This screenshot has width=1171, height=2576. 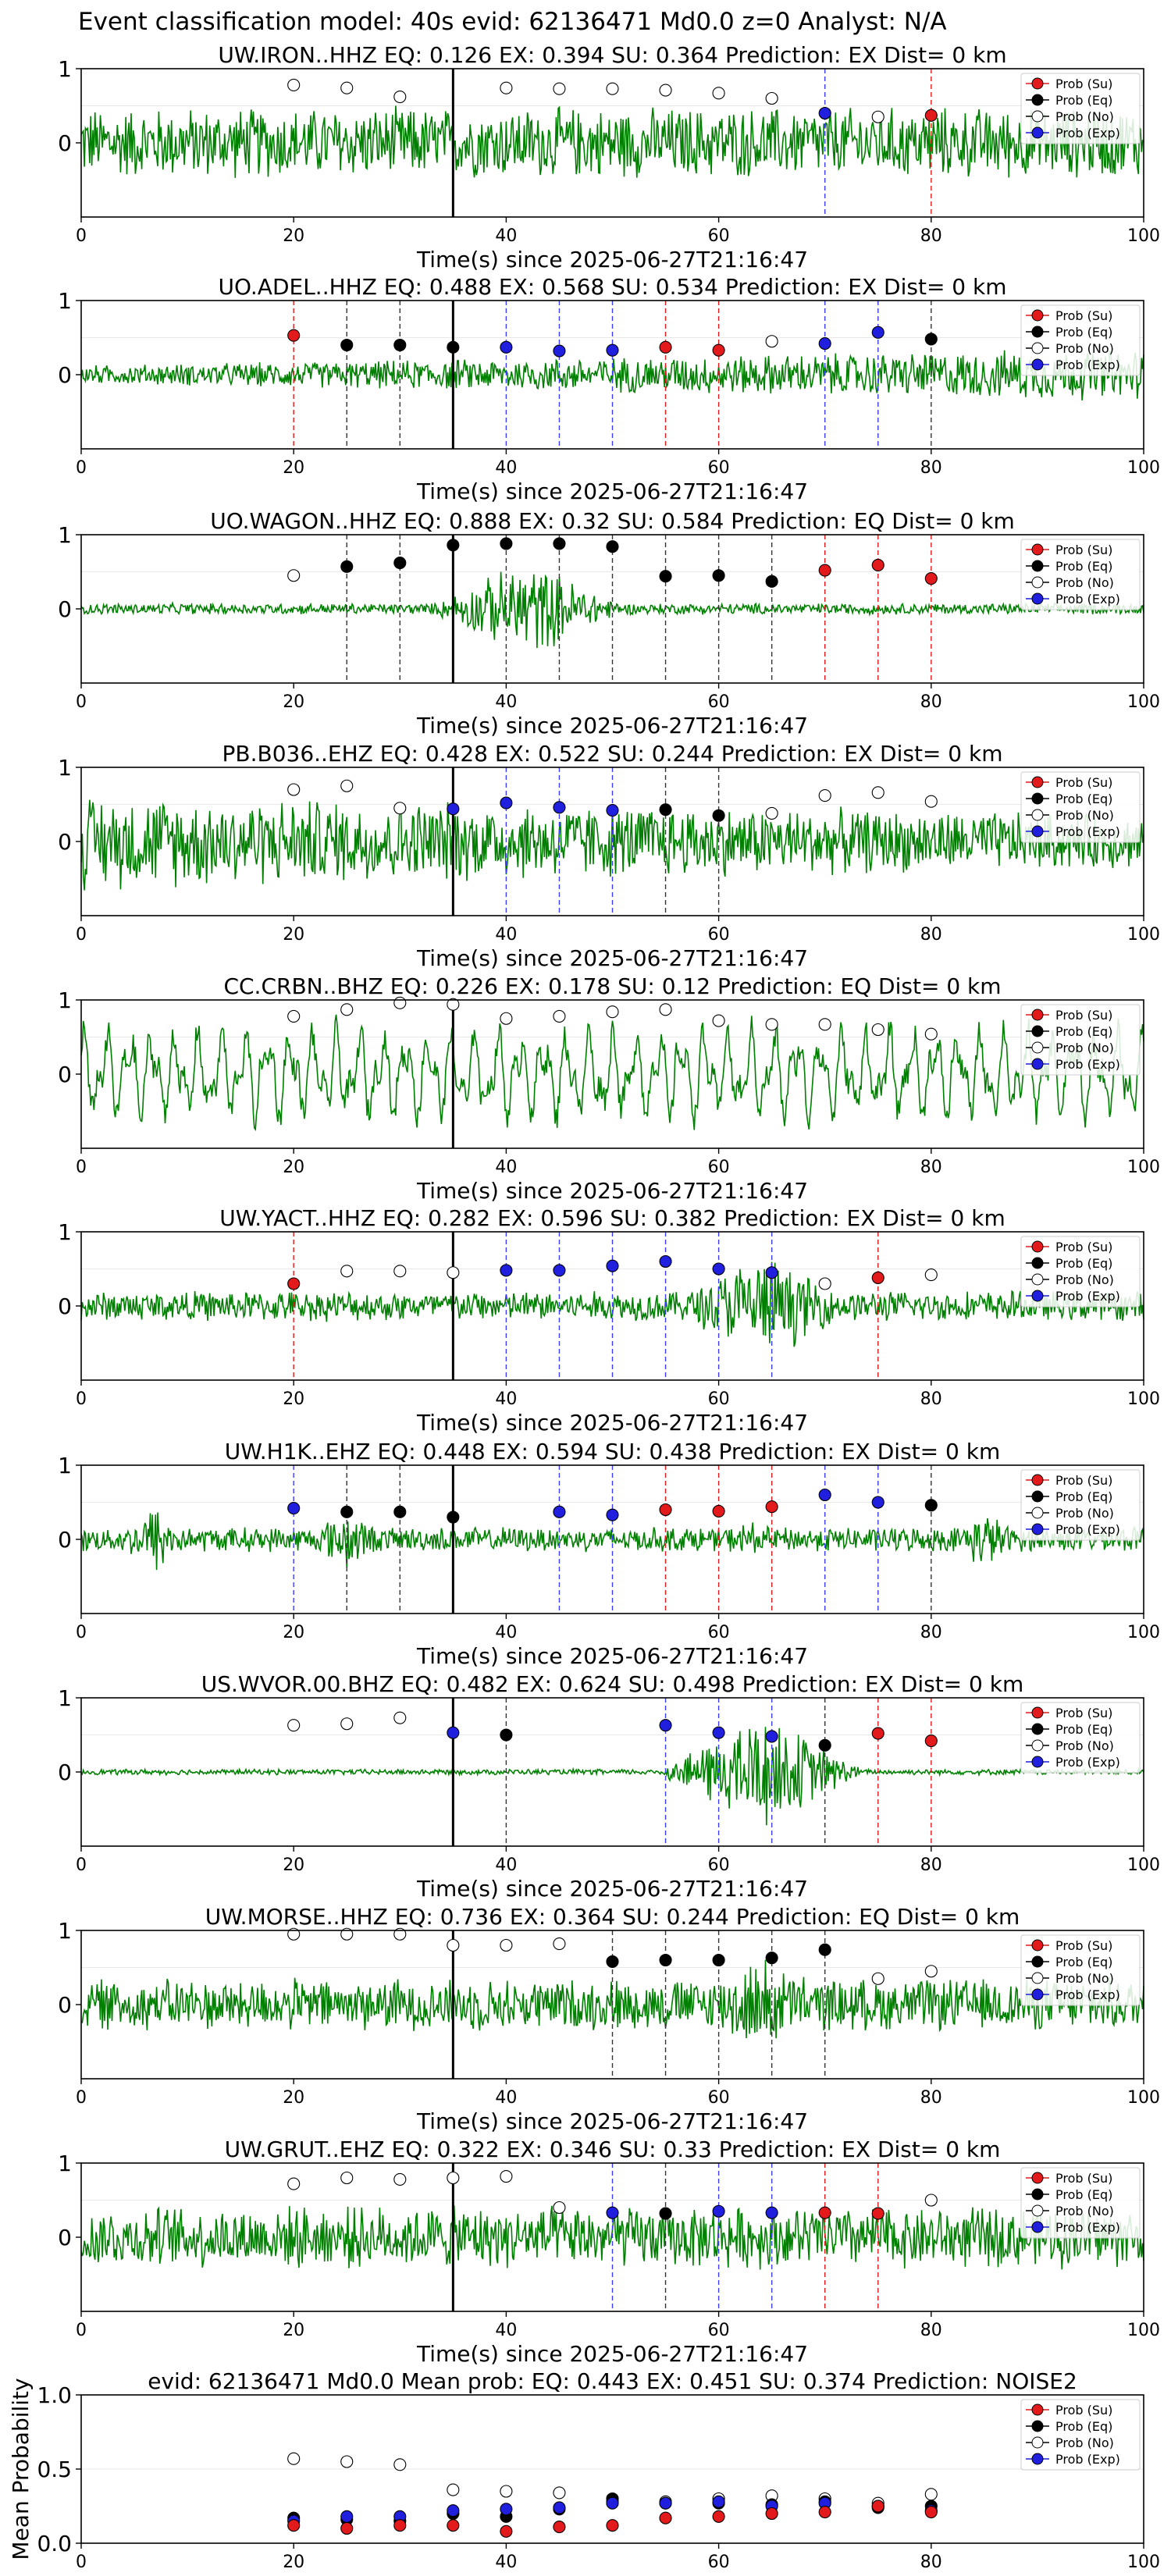 What do you see at coordinates (1143, 1632) in the screenshot?
I see `x-tick-label: 100` at bounding box center [1143, 1632].